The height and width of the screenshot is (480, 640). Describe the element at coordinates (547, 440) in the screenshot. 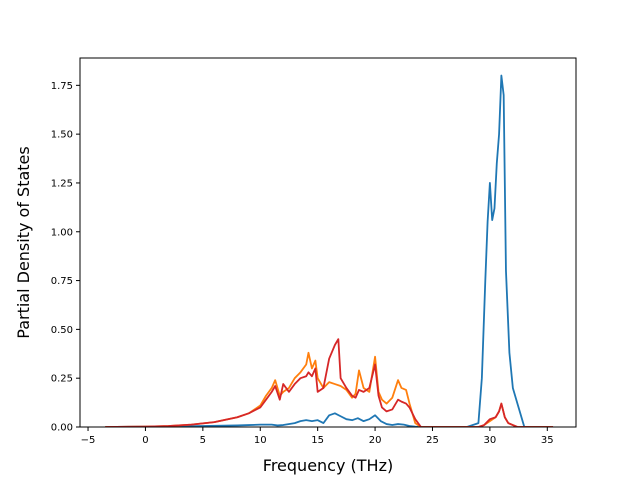

I see `x-tick-label: 35` at that location.